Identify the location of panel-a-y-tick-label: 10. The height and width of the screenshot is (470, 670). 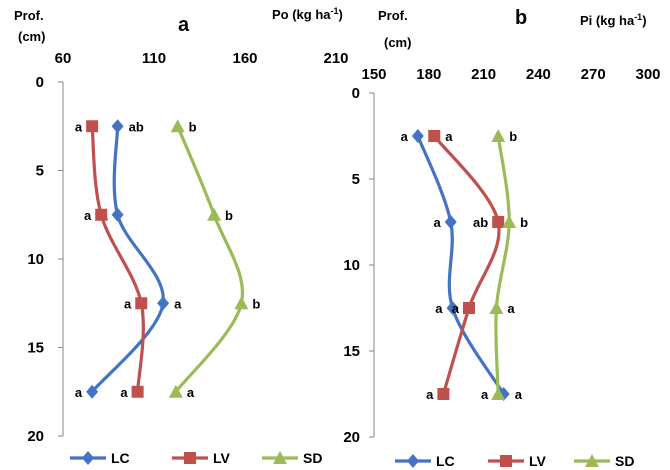
(35, 259).